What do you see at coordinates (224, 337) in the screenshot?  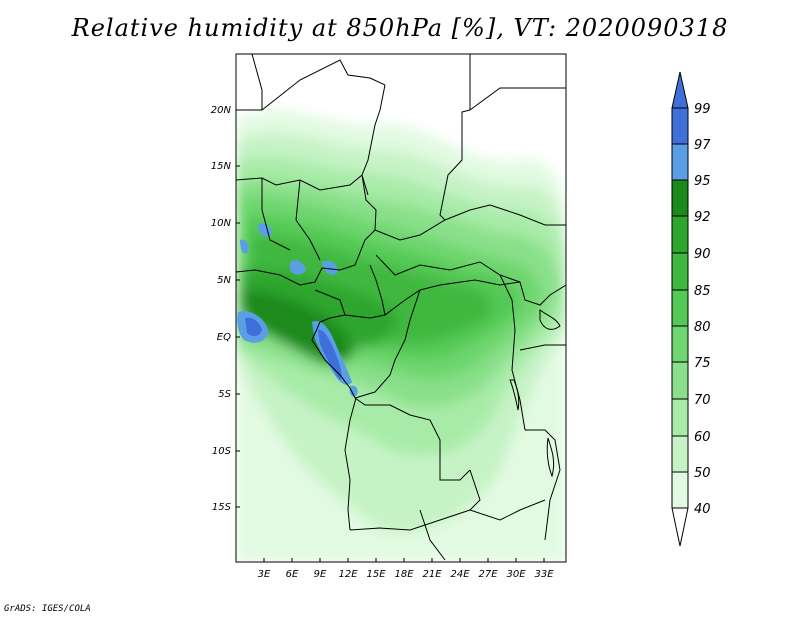 I see `lat-tick-label: EQ` at bounding box center [224, 337].